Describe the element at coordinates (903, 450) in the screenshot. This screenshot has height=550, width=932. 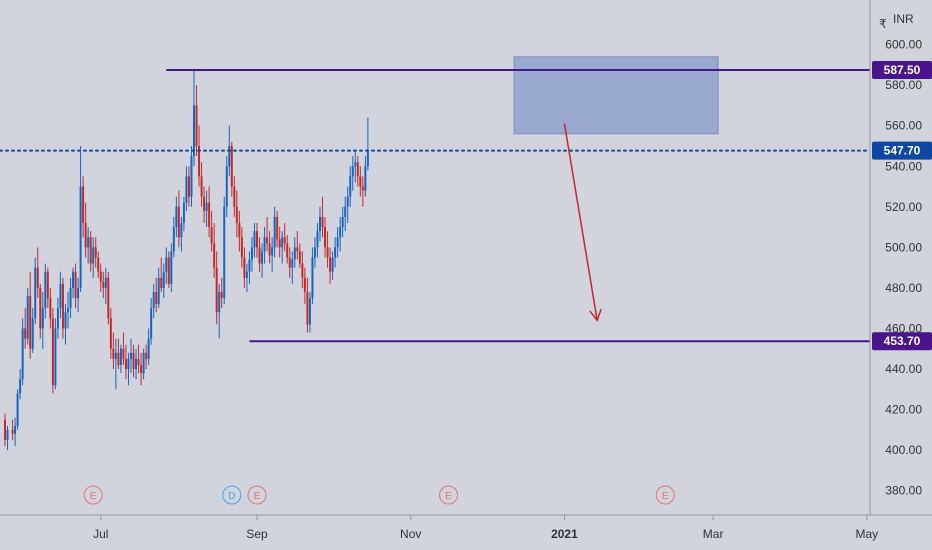
I see `y-tick-label: 400.00` at that location.